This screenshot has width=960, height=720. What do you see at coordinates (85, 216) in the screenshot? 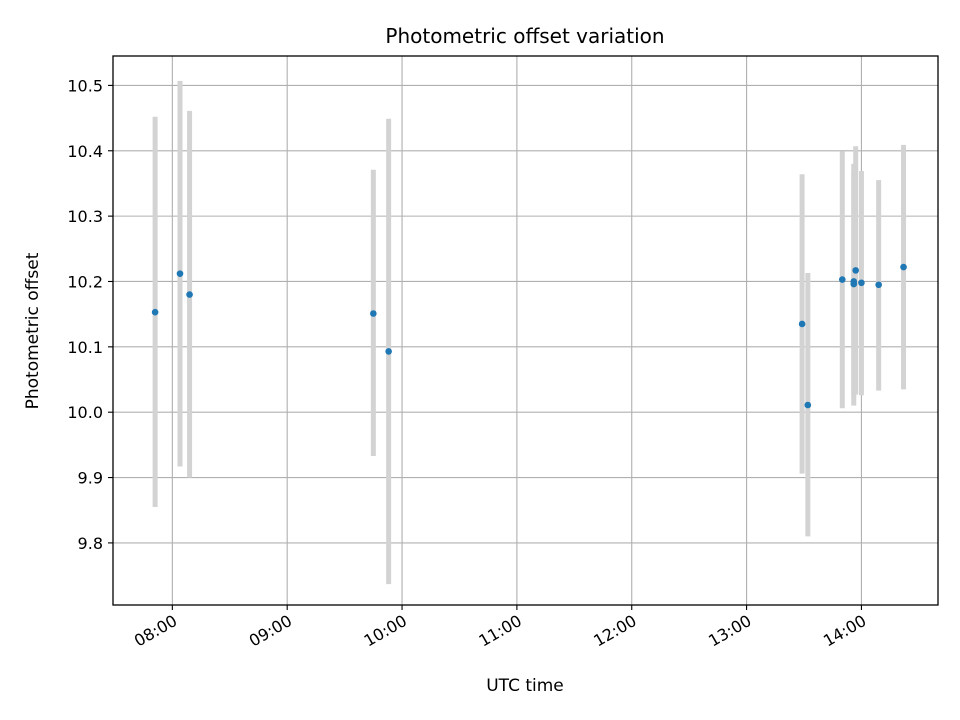
I see `y-tick-label: 10.3` at bounding box center [85, 216].